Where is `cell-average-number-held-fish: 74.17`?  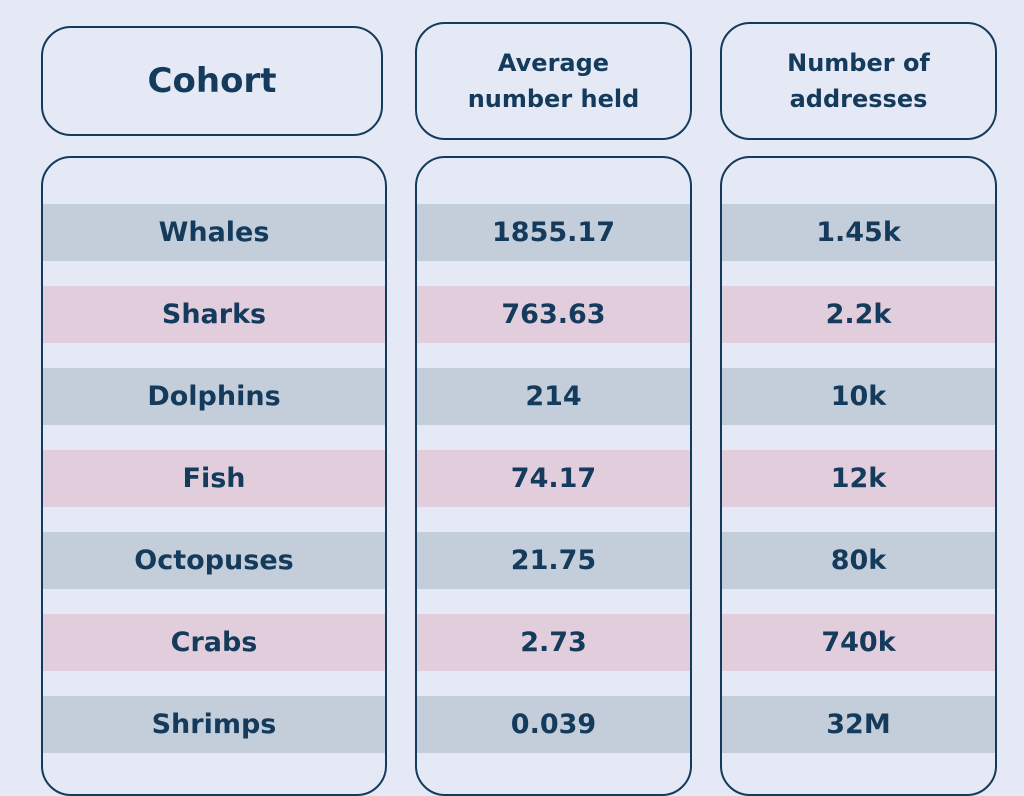 cell-average-number-held-fish: 74.17 is located at coordinates (553, 478).